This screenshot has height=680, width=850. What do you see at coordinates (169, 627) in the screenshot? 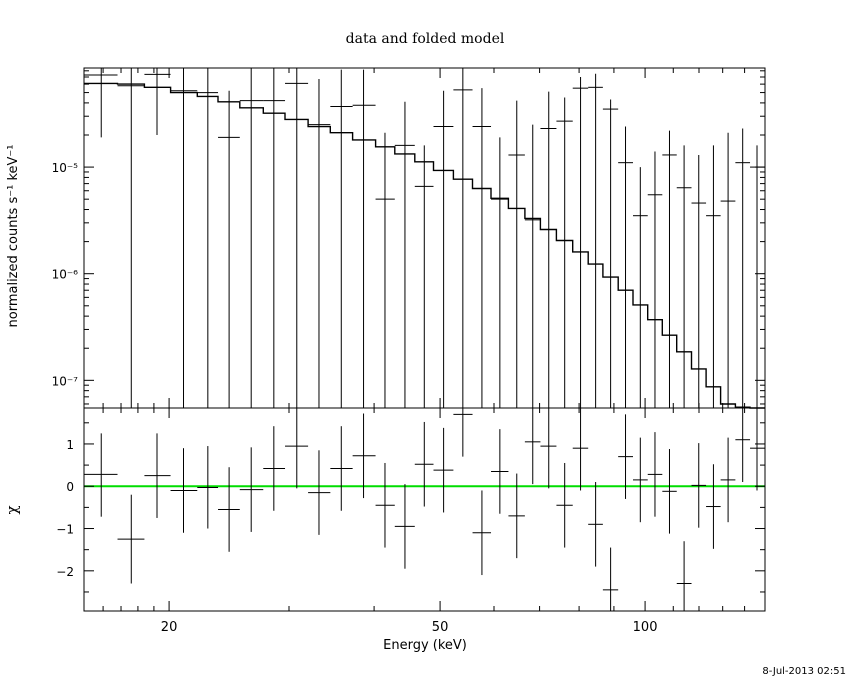
I see `x-tick-label: 20` at bounding box center [169, 627].